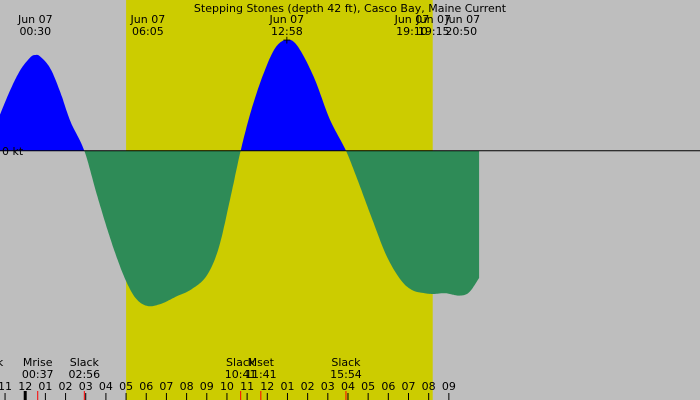  Describe the element at coordinates (261, 362) in the screenshot. I see `bottom-event-name: Mset` at that location.